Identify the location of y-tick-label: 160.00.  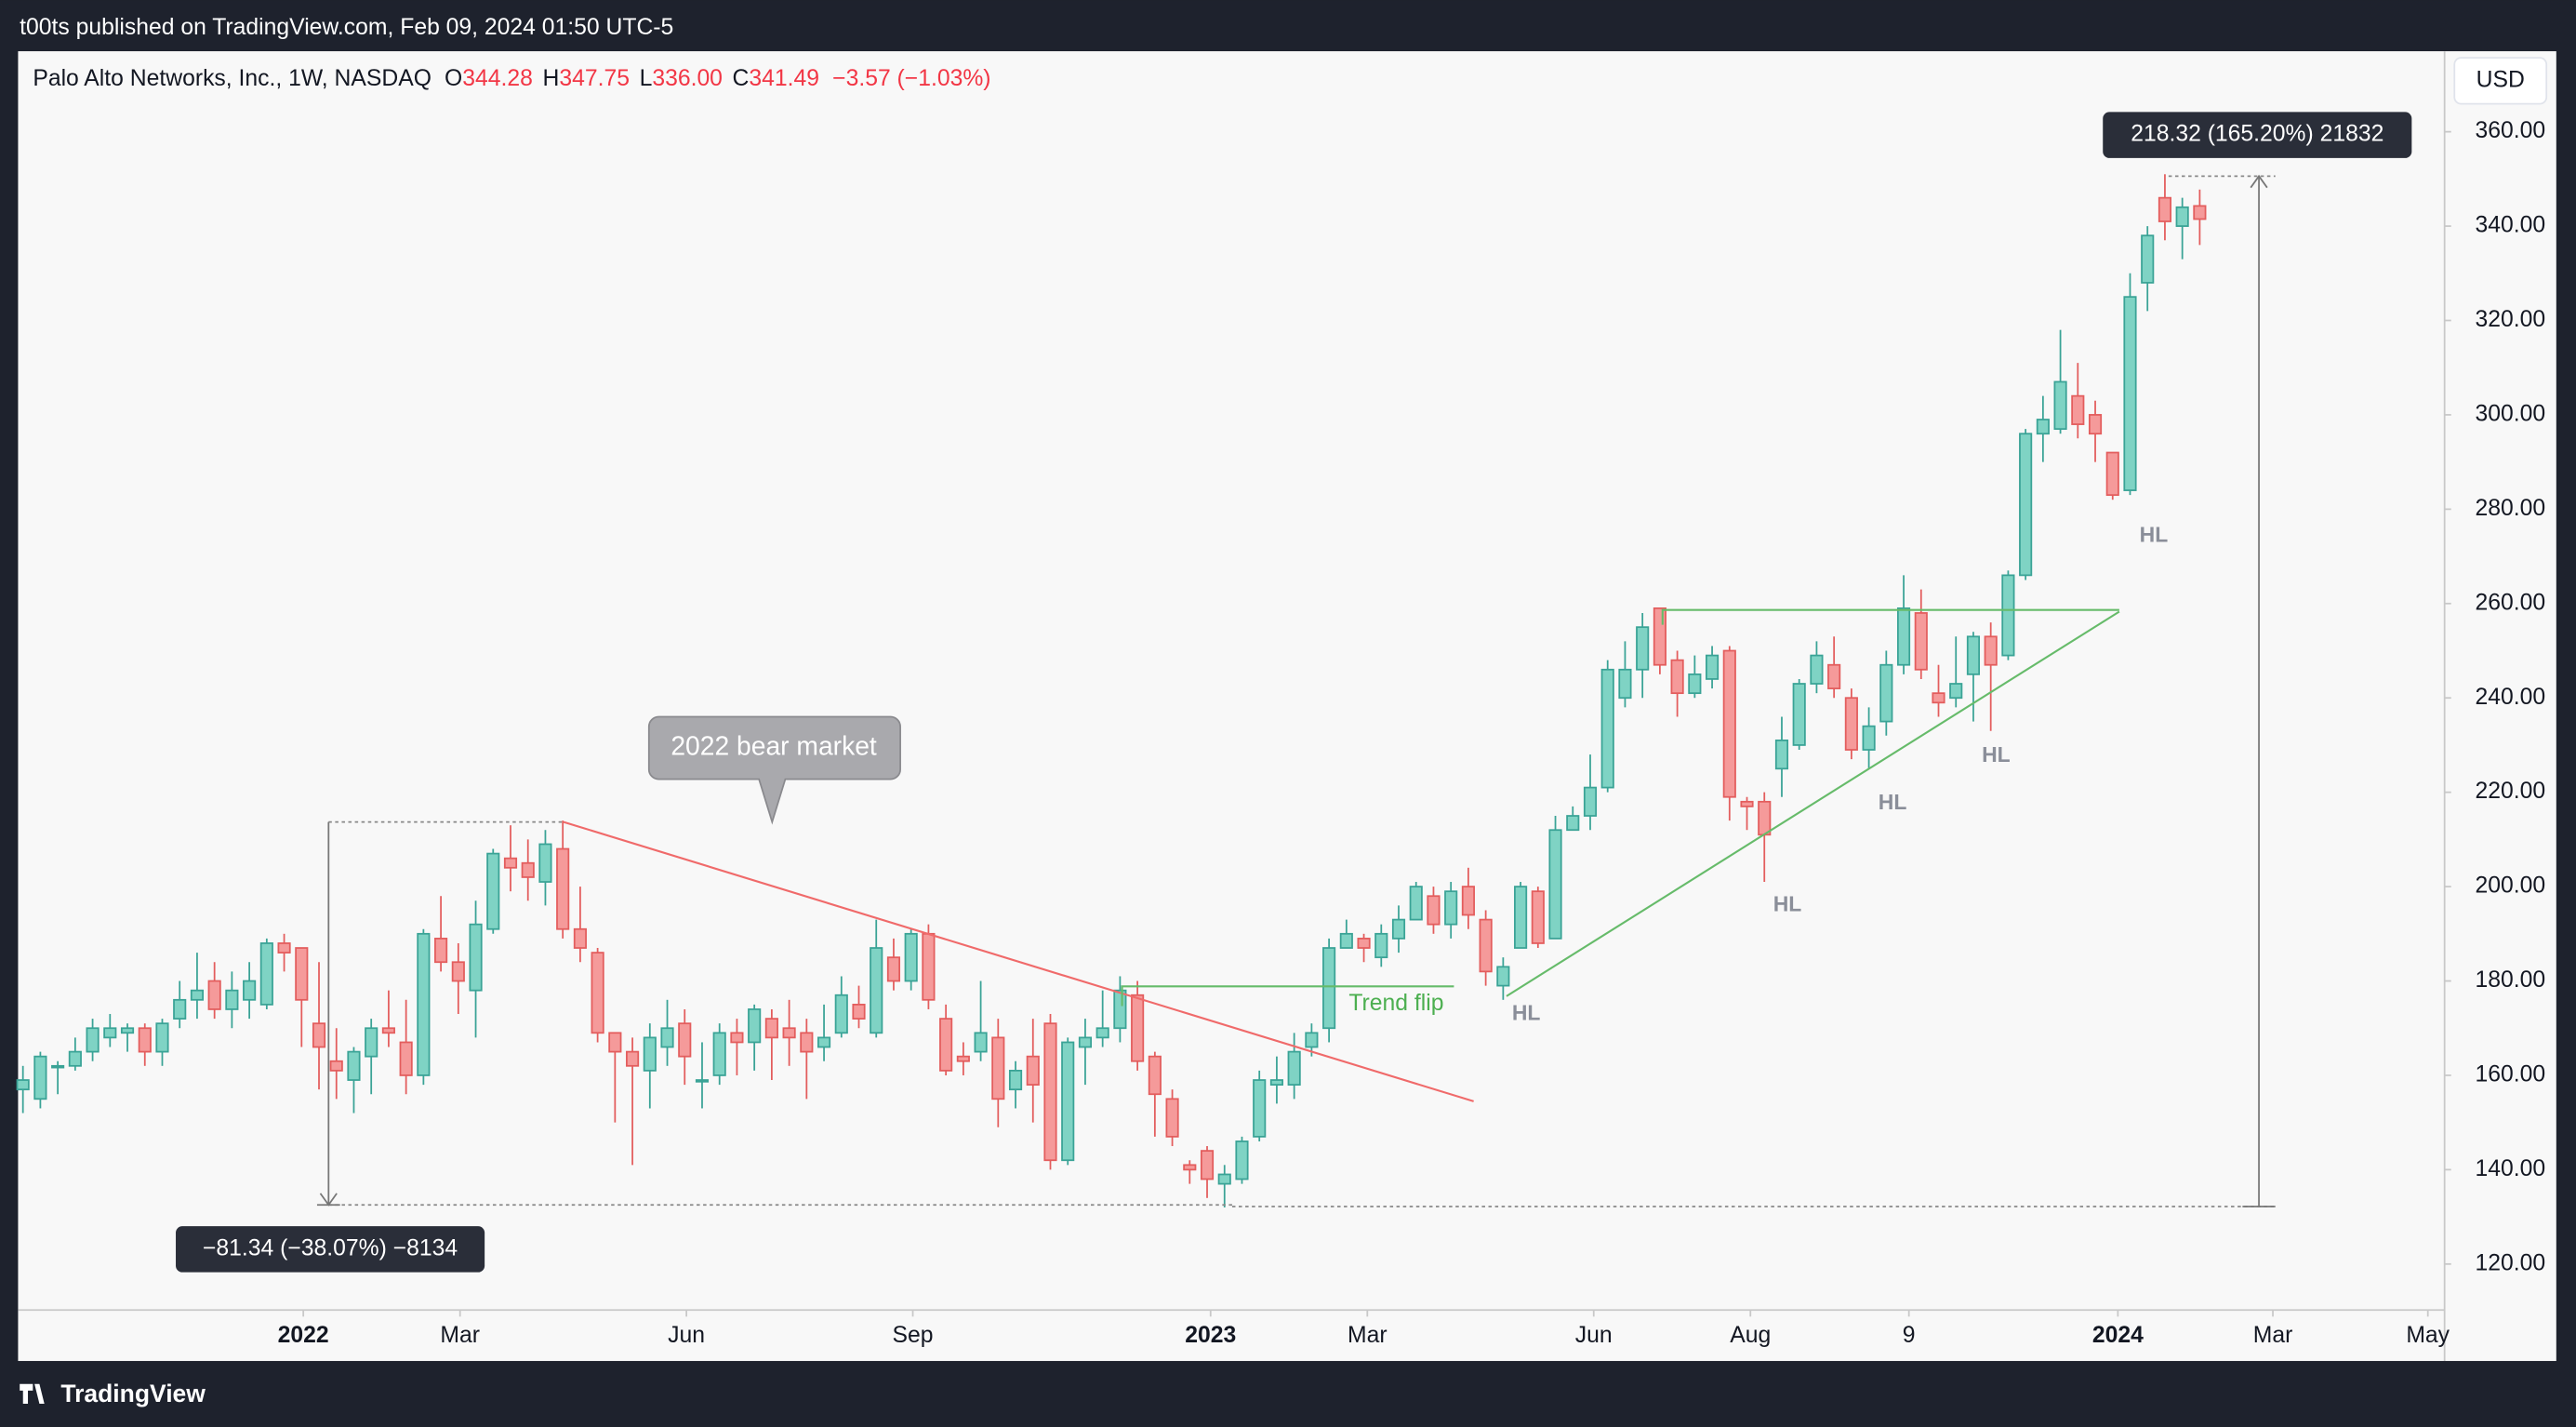
(2511, 1074).